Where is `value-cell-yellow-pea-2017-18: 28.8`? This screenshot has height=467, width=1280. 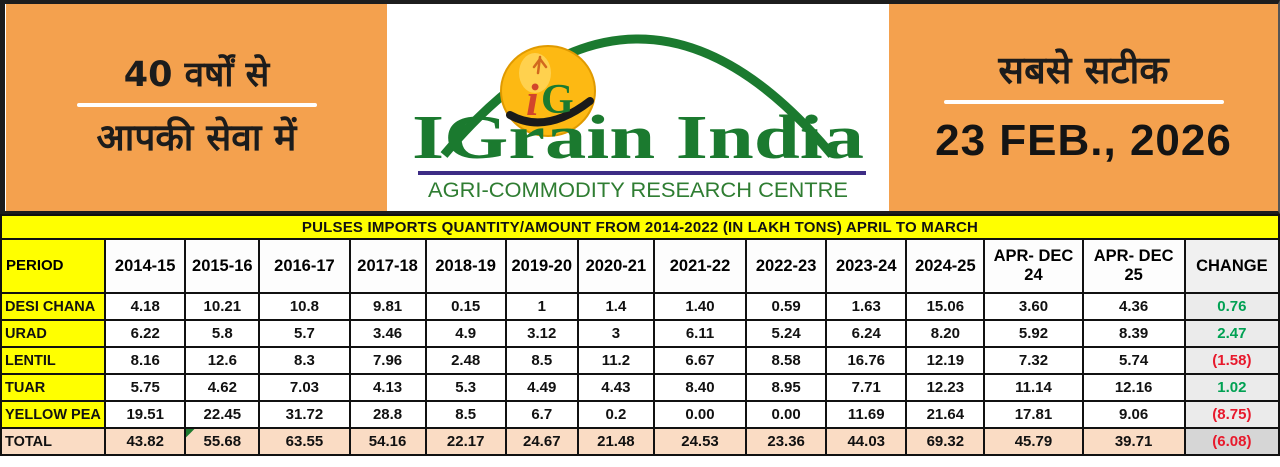 value-cell-yellow-pea-2017-18: 28.8 is located at coordinates (387, 414).